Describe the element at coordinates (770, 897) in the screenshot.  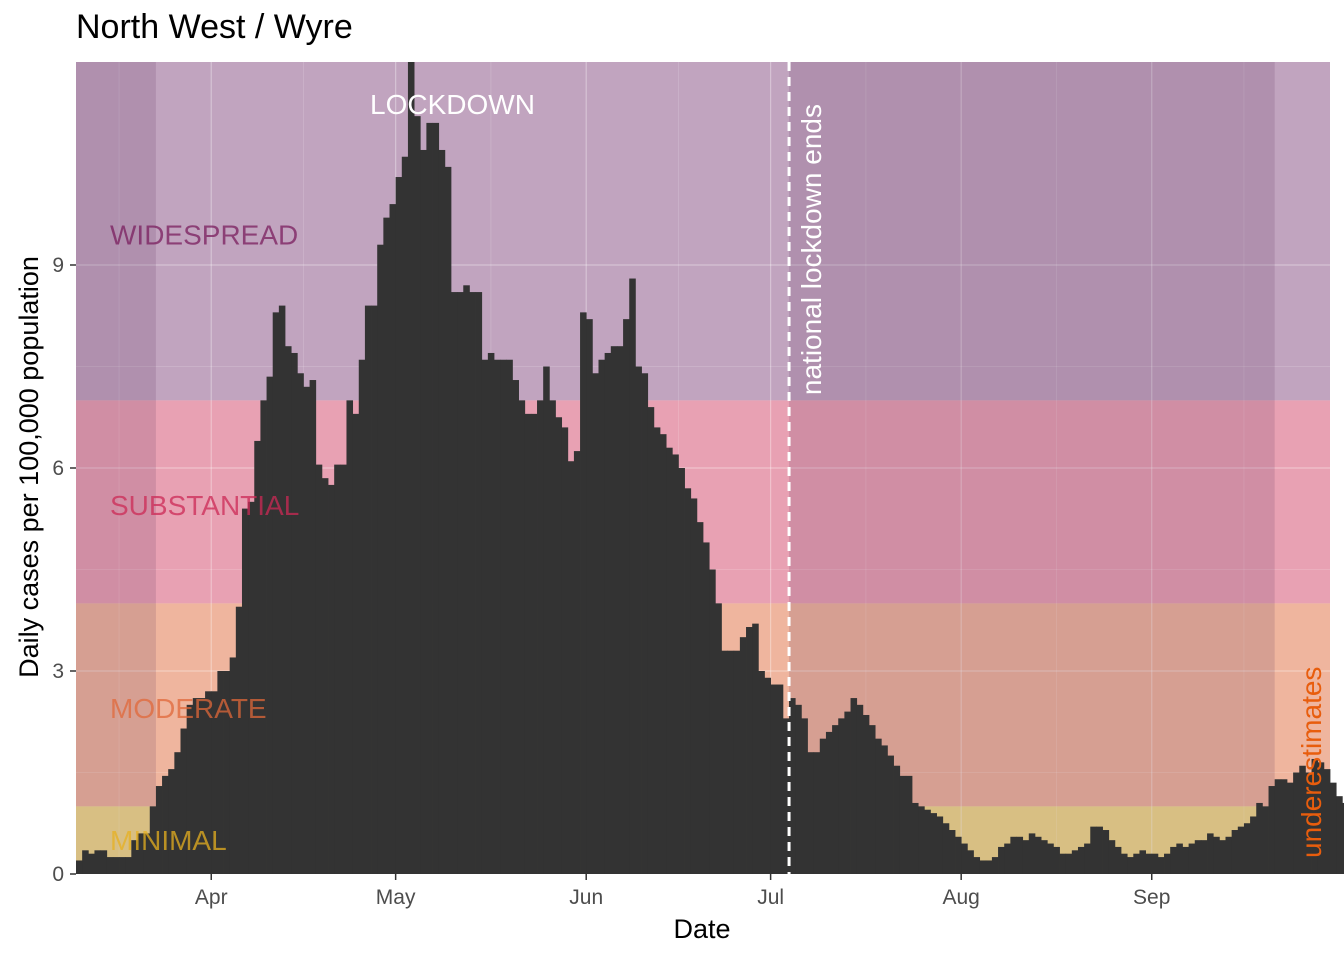
I see `x-tick-label: Jul` at that location.